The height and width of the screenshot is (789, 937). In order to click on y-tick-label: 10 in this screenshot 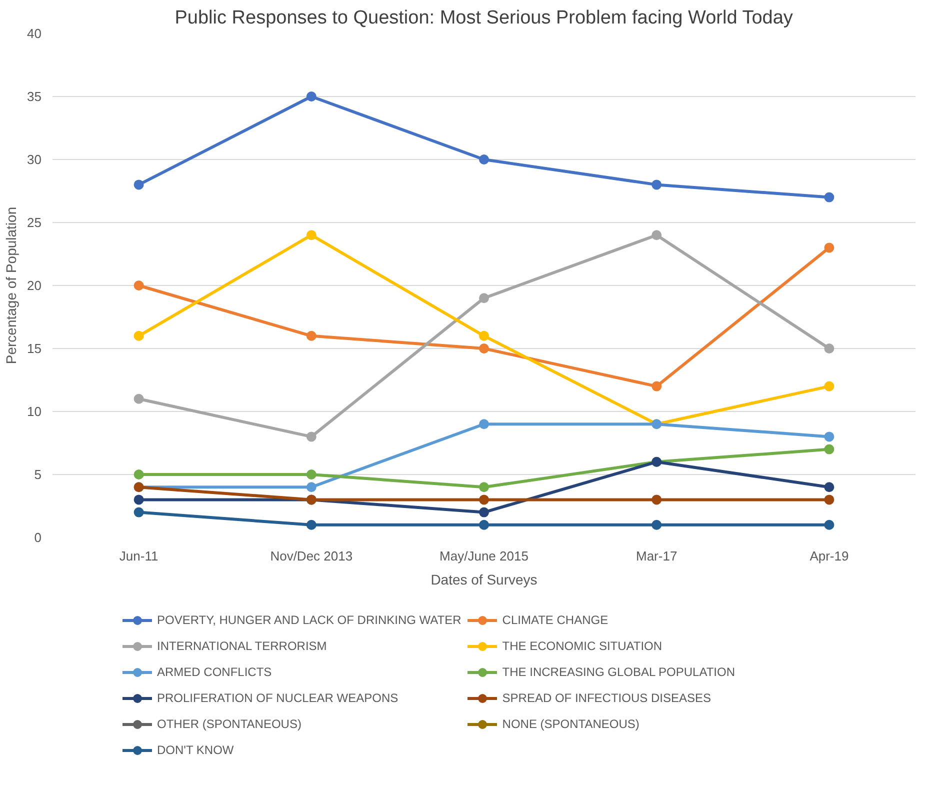, I will do `click(34, 411)`.